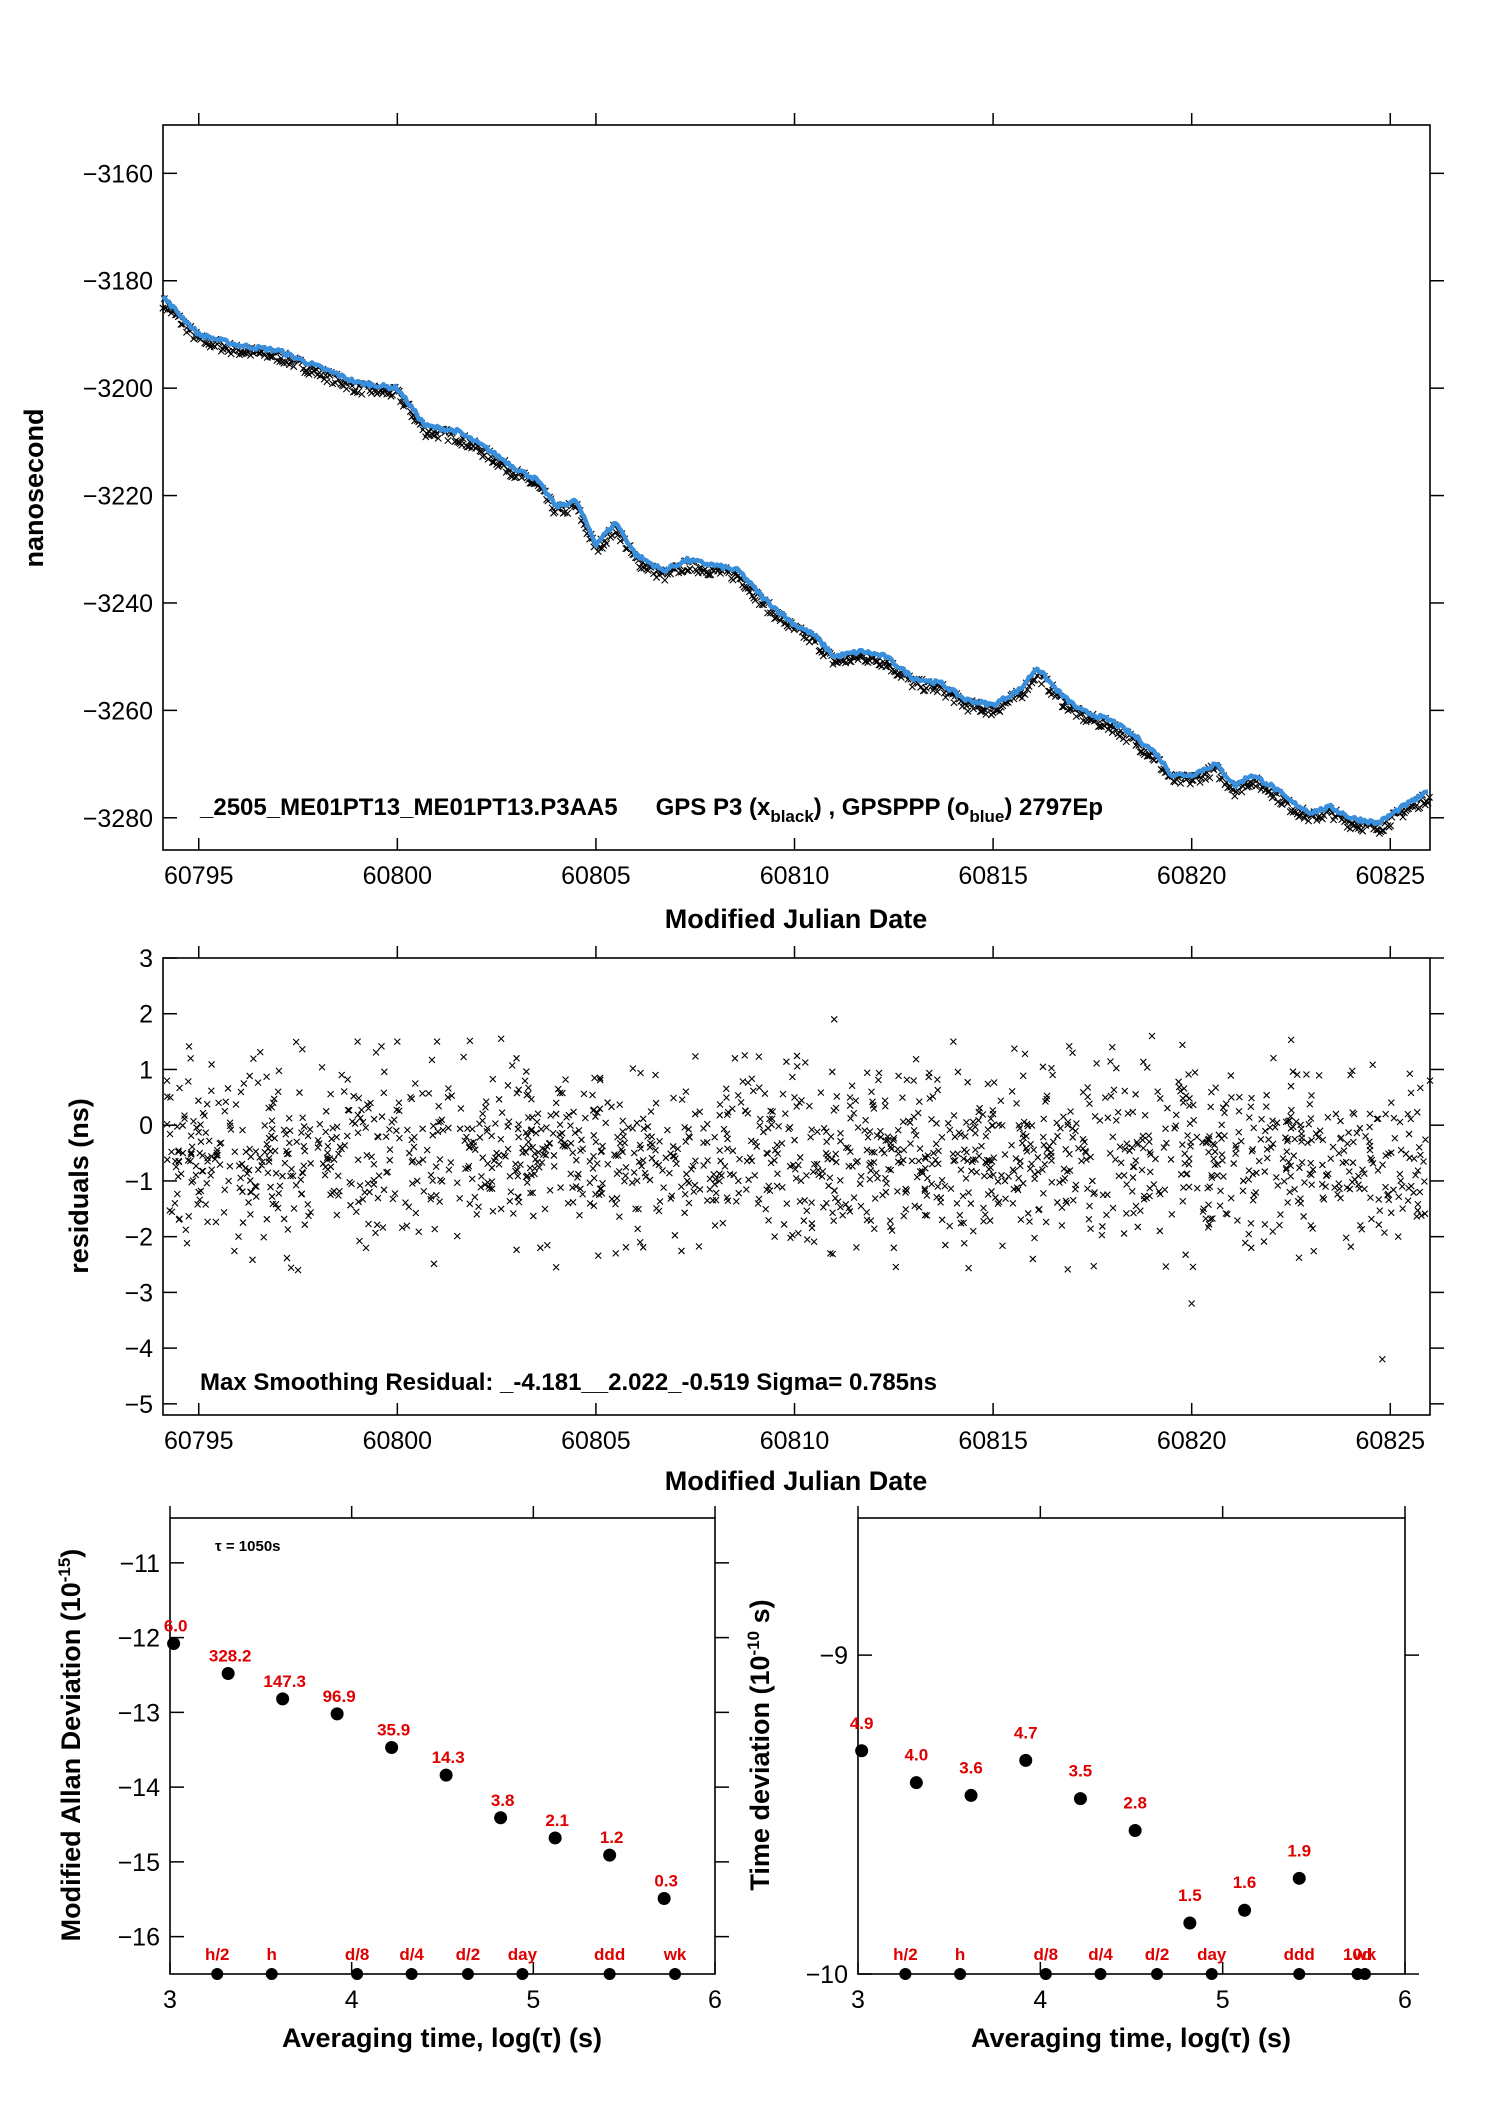 This screenshot has height=2110, width=1488. Describe the element at coordinates (796, 919) in the screenshot. I see `panel1-x-axis-title: Modified Julian Date` at that location.